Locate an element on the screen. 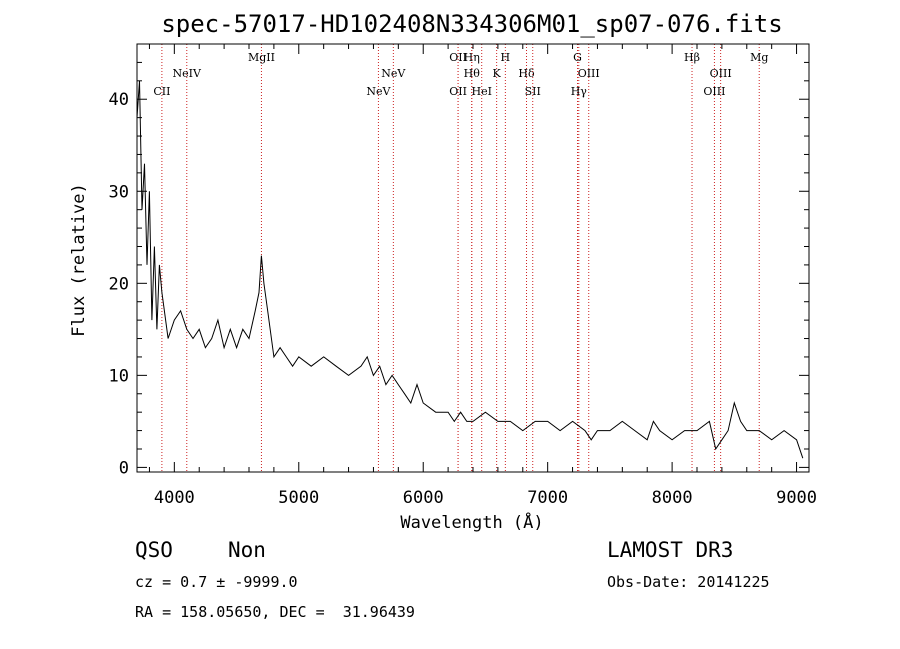 This screenshot has height=649, width=900. redshift-cz: cz = 0.7 ± -9999.0 is located at coordinates (216, 582).